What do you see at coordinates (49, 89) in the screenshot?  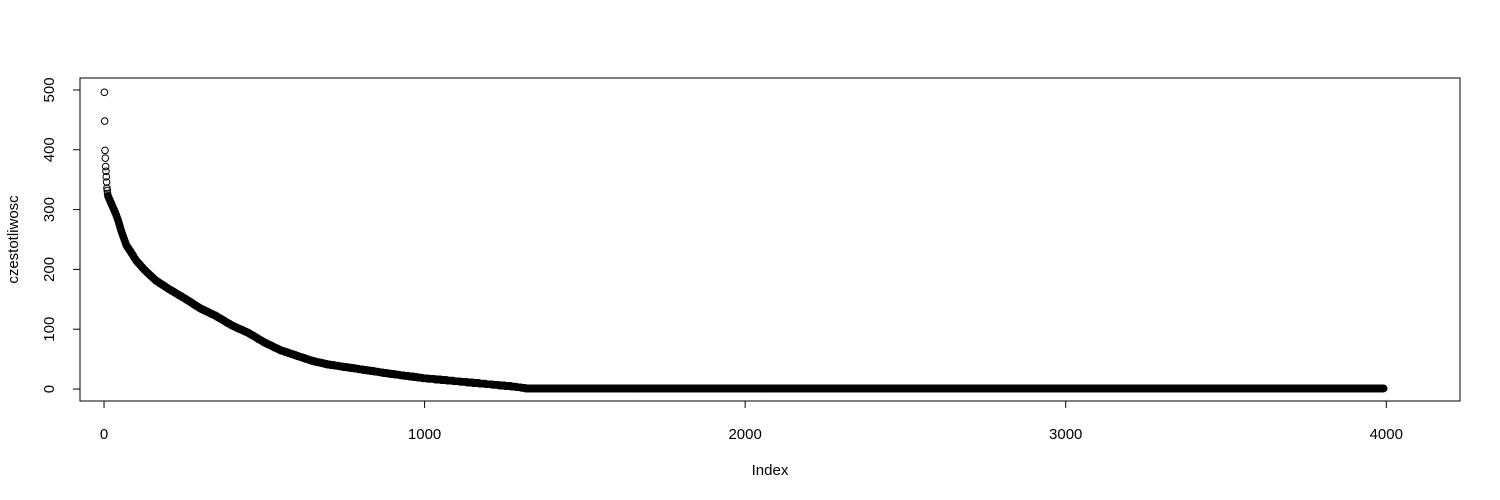 I see `y-tick-label-5: 500` at bounding box center [49, 89].